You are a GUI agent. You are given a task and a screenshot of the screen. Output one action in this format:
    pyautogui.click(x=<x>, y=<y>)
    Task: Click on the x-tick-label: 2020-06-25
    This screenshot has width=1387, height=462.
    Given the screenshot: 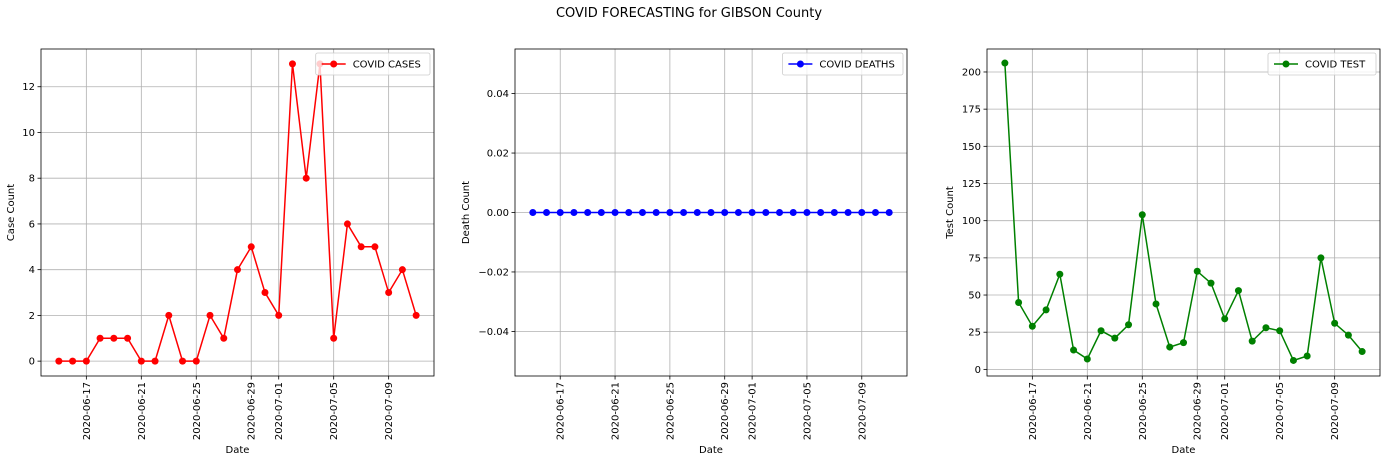 What is the action you would take?
    pyautogui.click(x=1143, y=411)
    